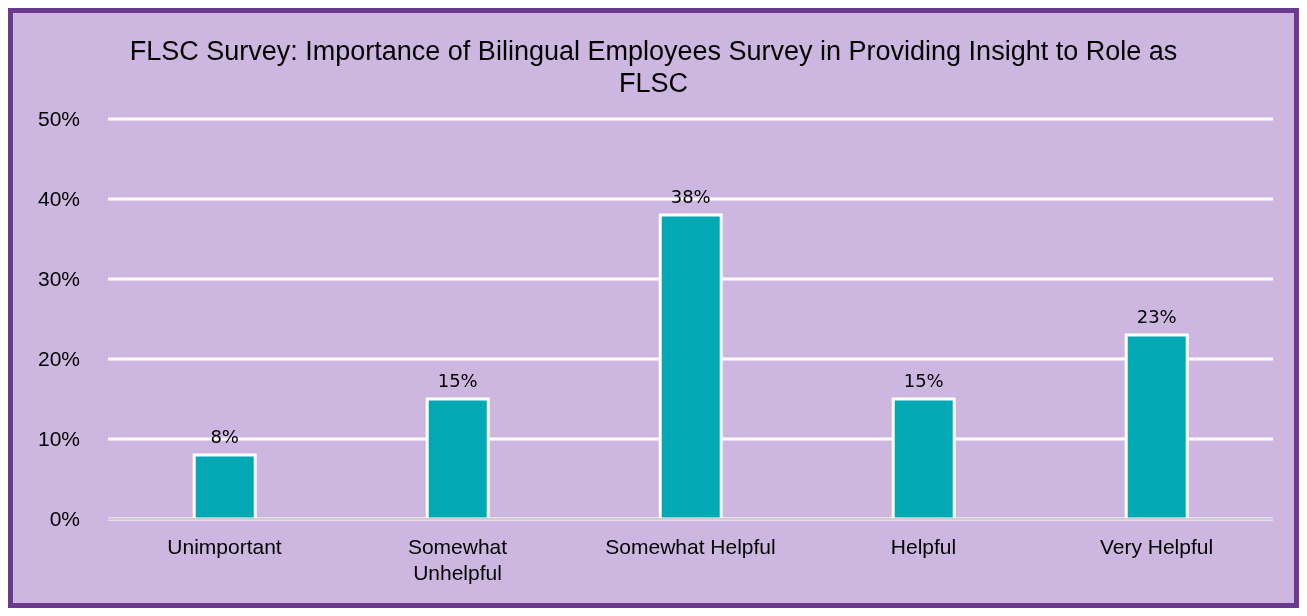 The image size is (1307, 616). What do you see at coordinates (690, 546) in the screenshot?
I see `x-tick-label: Somewhat Helpful` at bounding box center [690, 546].